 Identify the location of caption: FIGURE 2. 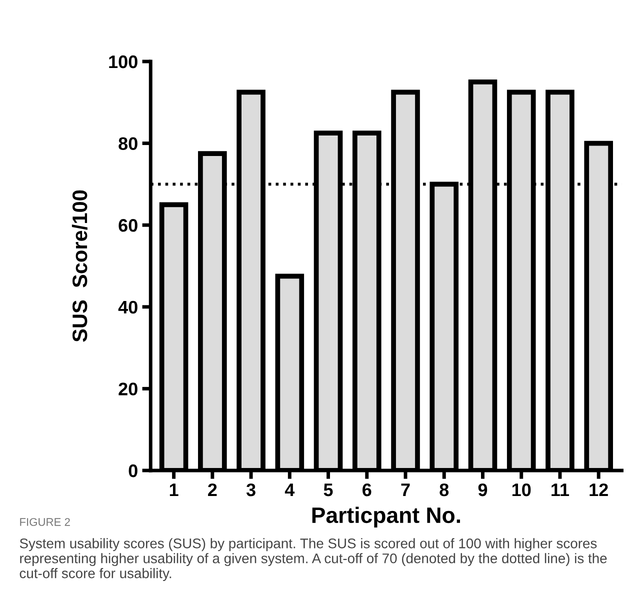
(45, 522).